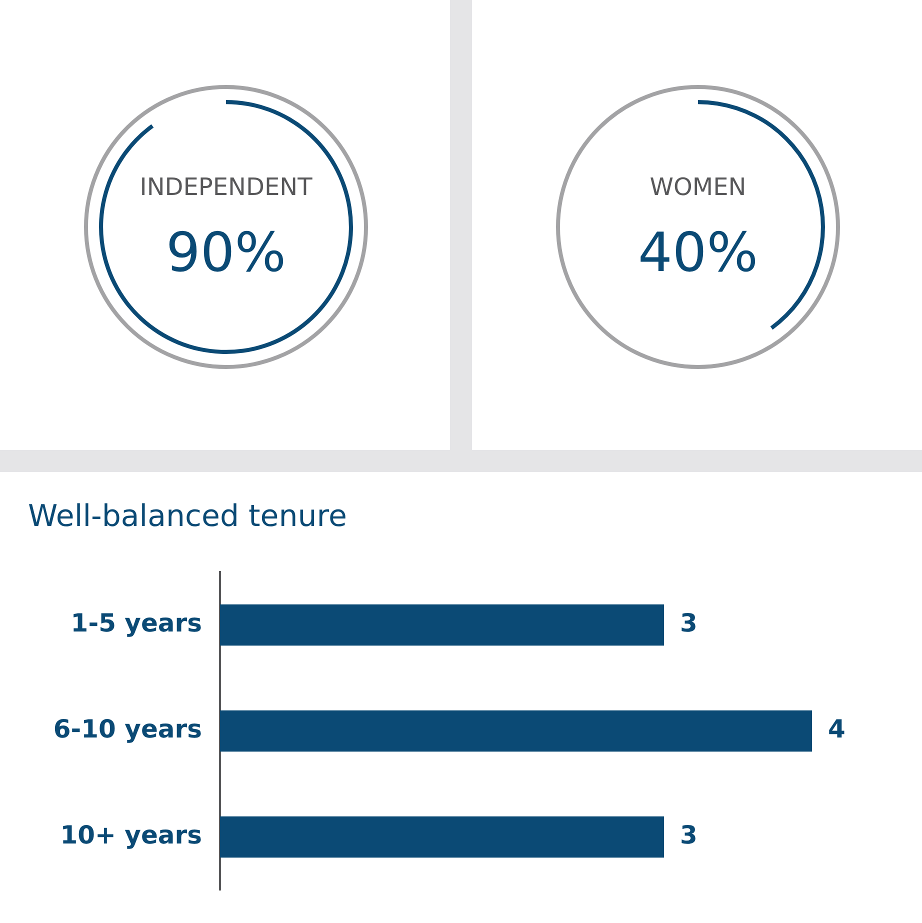 The width and height of the screenshot is (922, 923). Describe the element at coordinates (226, 187) in the screenshot. I see `text: INDEPENDENT` at that location.